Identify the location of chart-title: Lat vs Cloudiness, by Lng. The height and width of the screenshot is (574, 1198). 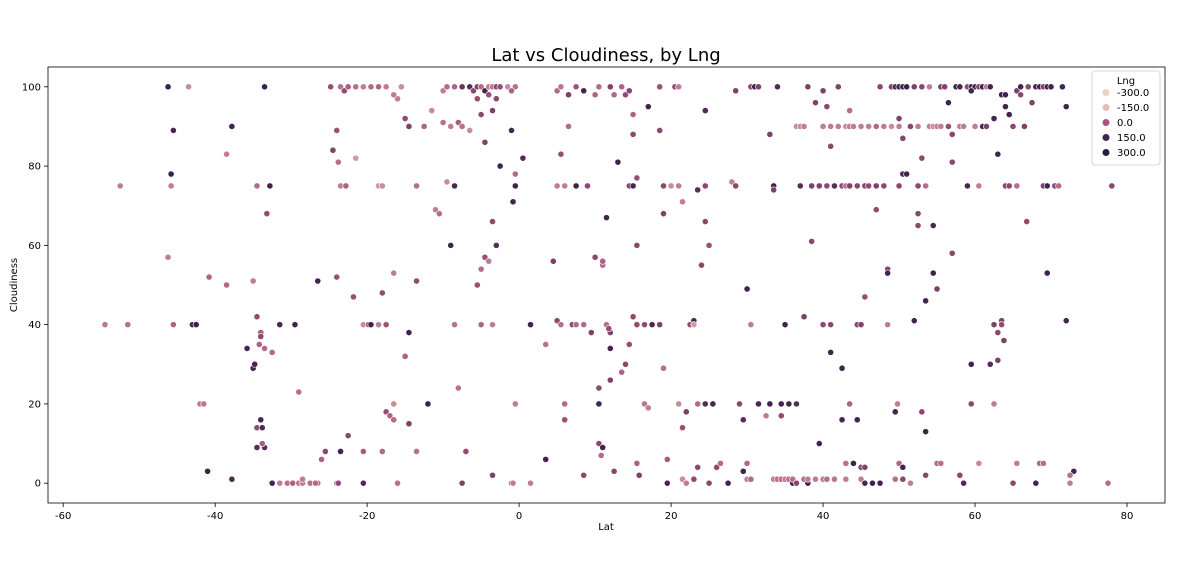
(605, 55).